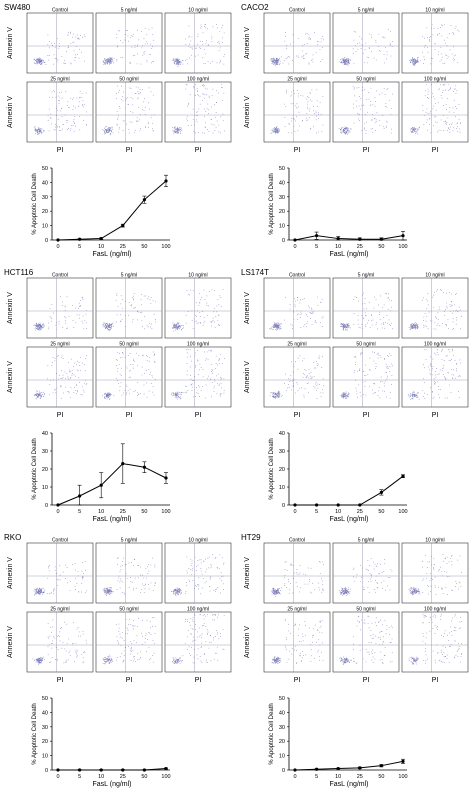 The height and width of the screenshot is (797, 474). Describe the element at coordinates (402, 512) in the screenshot. I see `x-tick-label: 100` at that location.